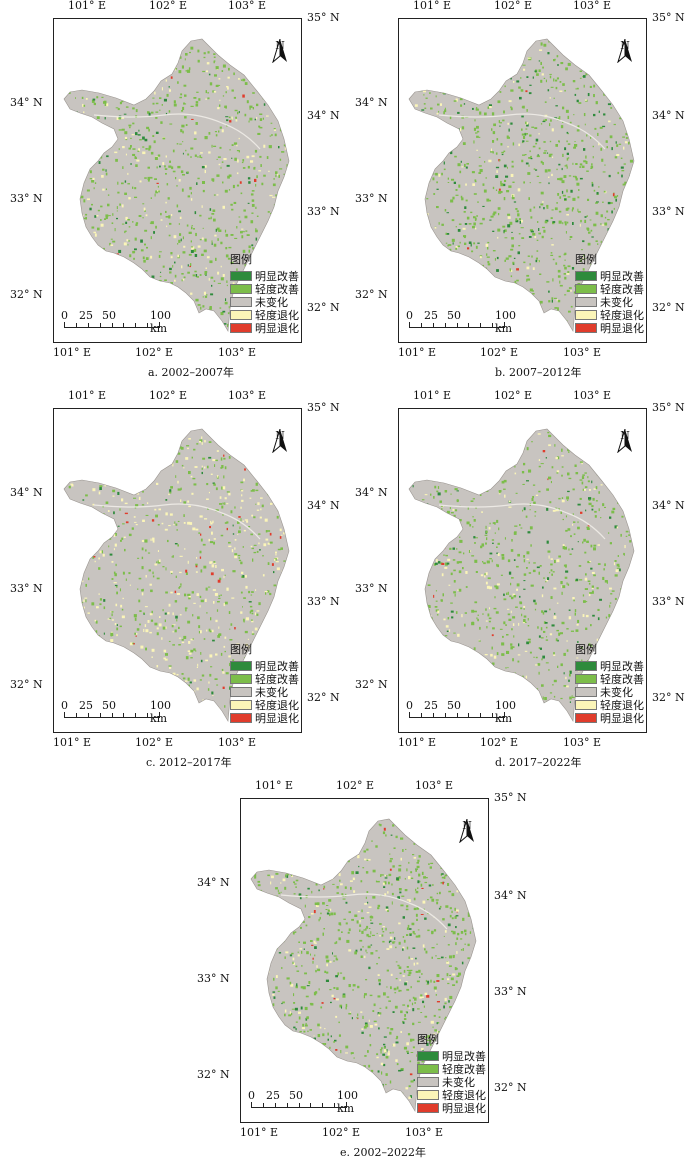 This screenshot has height=1161, width=700. Describe the element at coordinates (428, 1039) in the screenshot. I see `legend-title: 图例` at that location.